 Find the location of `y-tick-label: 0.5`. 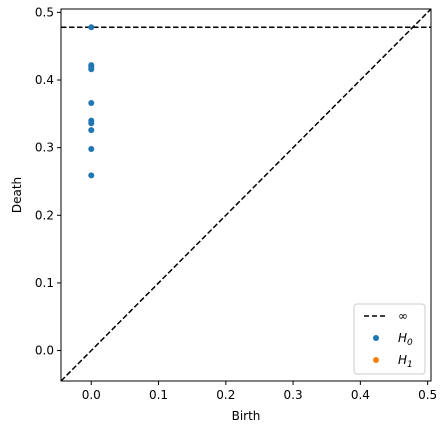

y-tick-label: 0.5 is located at coordinates (44, 12).